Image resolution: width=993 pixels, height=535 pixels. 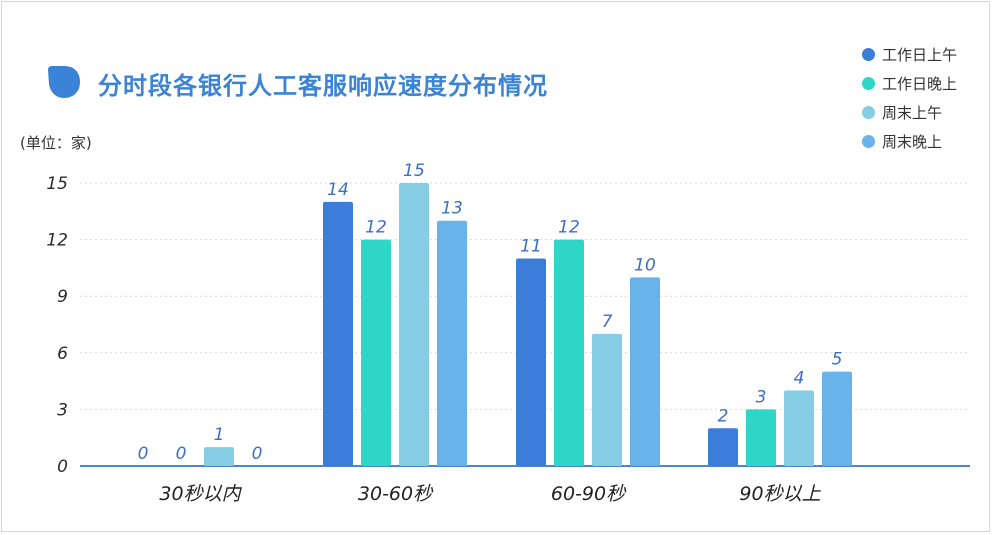 I want to click on x-tick-label: 90秒以上, so click(x=780, y=494).